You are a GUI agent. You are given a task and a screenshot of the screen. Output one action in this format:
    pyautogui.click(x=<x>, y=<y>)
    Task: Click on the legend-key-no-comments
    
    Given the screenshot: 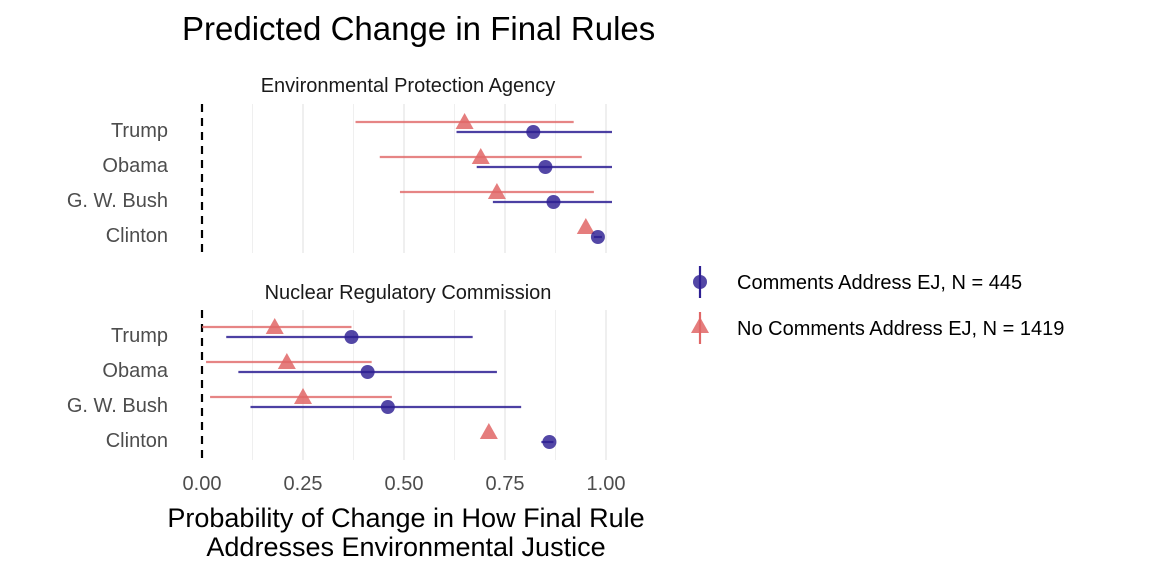 What is the action you would take?
    pyautogui.click(x=700, y=328)
    